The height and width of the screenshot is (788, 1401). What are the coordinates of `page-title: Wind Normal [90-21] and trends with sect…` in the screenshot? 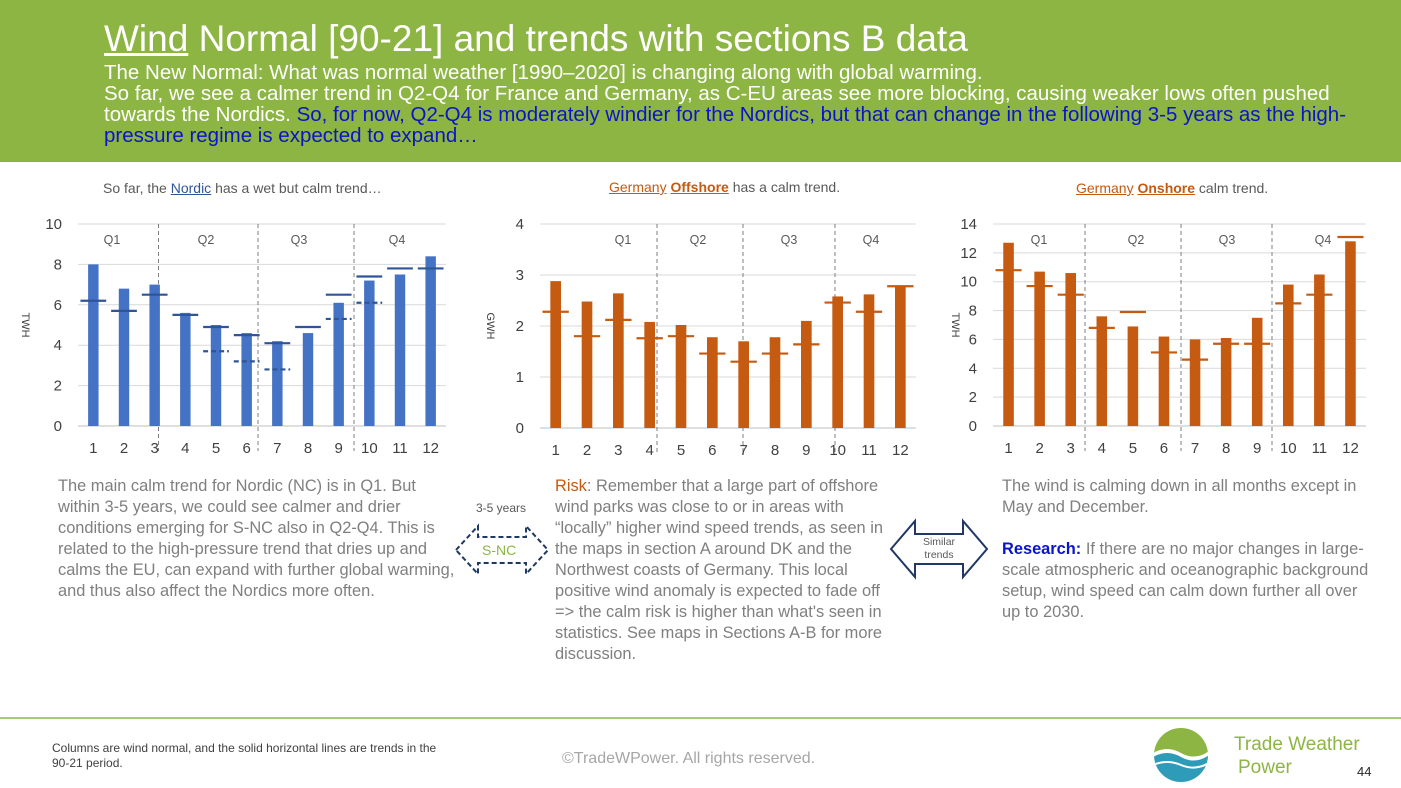 It's located at (536, 38).